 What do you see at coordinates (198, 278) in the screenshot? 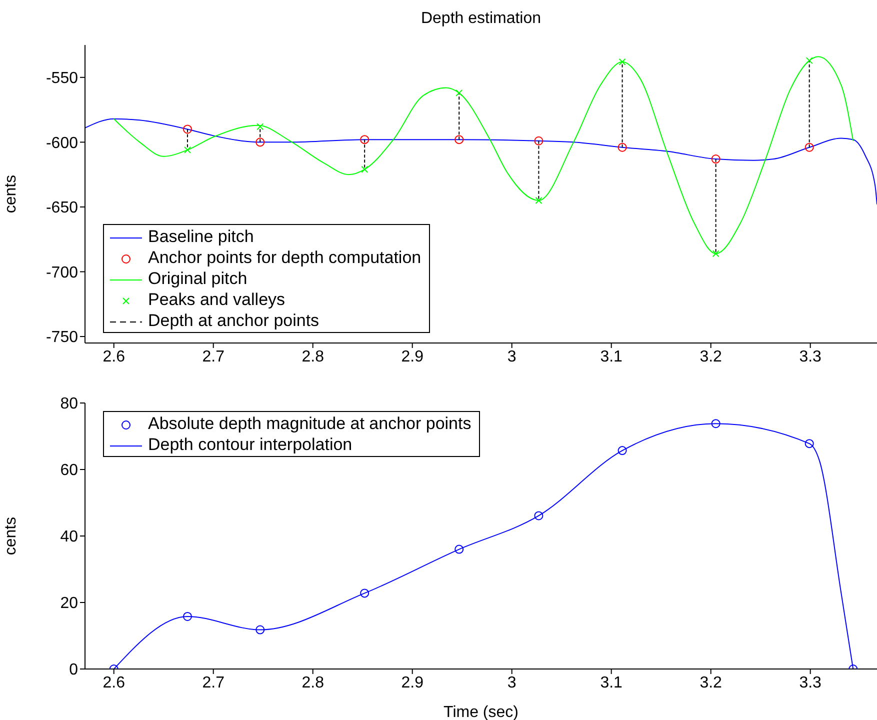
I see `legend-label: Original pitch` at bounding box center [198, 278].